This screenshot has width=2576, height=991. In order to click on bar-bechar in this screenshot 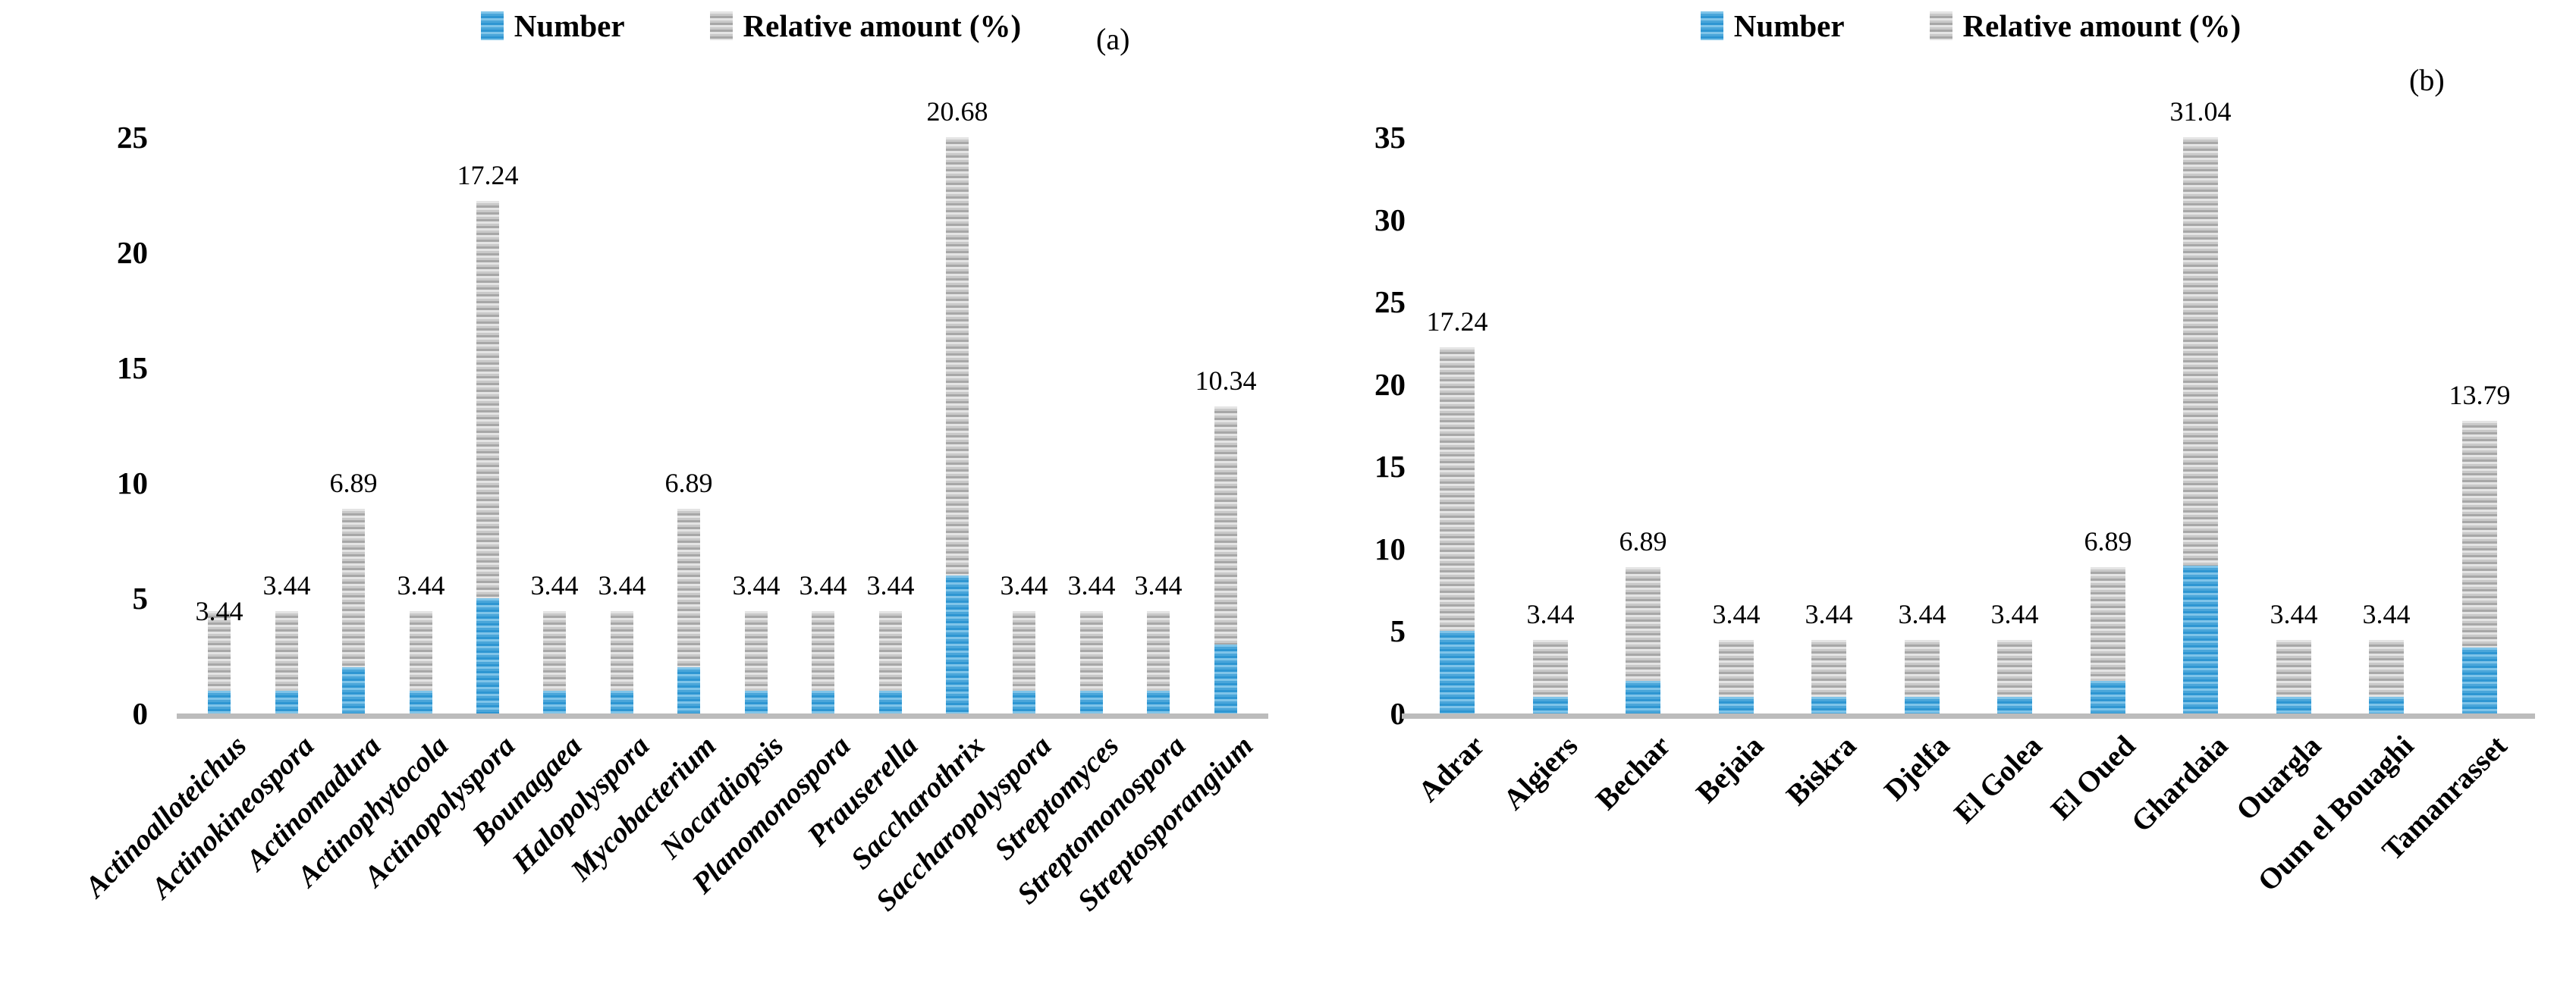, I will do `click(1643, 640)`.